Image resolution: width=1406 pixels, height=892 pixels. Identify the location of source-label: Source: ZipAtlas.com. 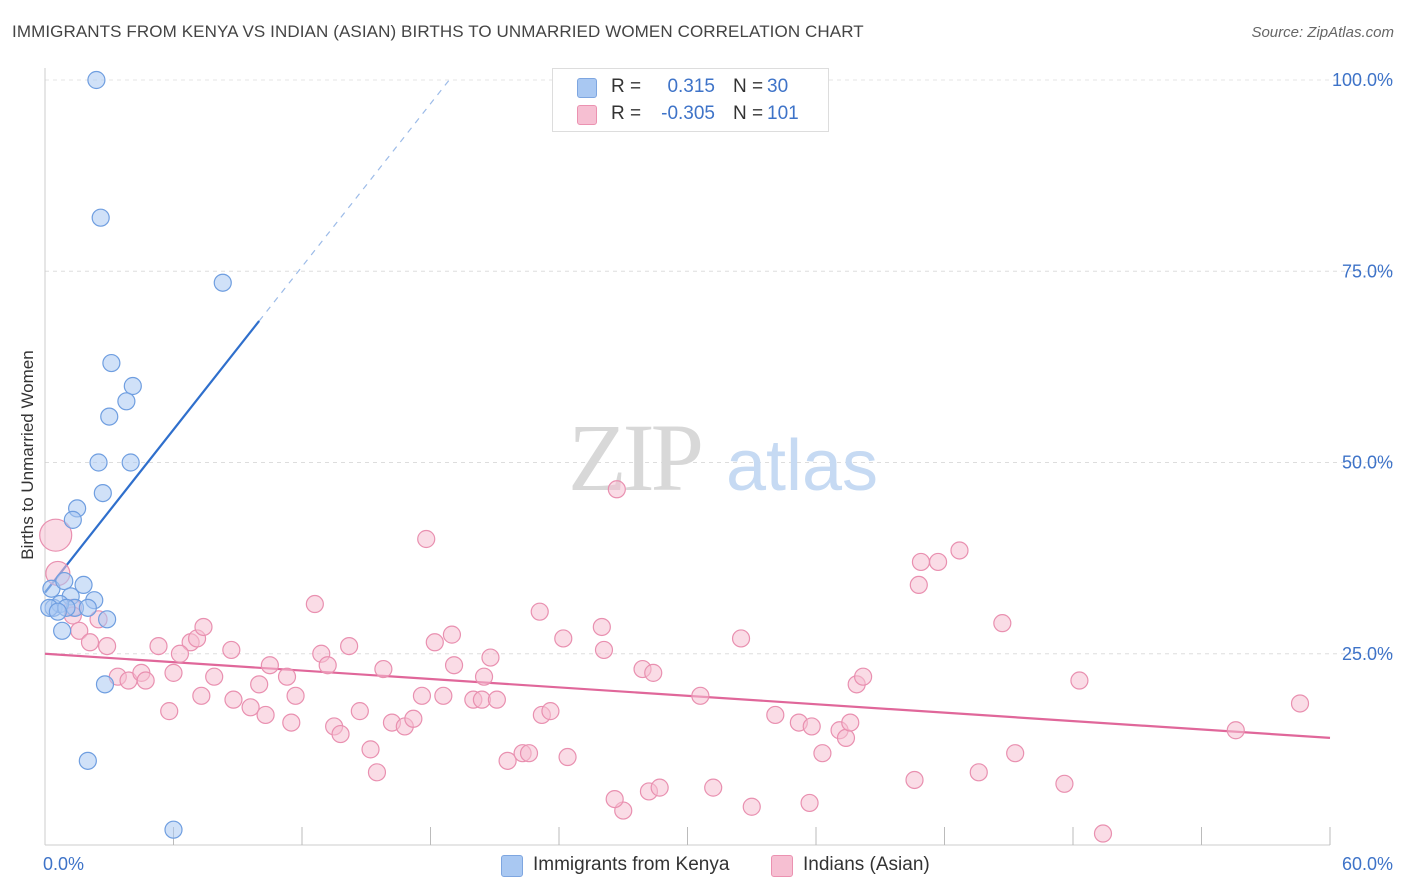
(1322, 32).